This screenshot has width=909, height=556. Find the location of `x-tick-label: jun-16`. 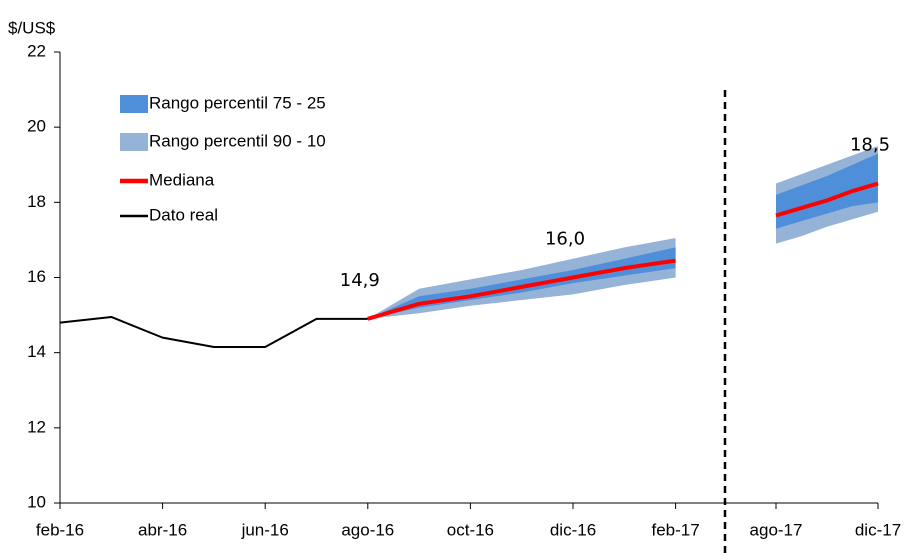

x-tick-label: jun-16 is located at coordinates (265, 529).